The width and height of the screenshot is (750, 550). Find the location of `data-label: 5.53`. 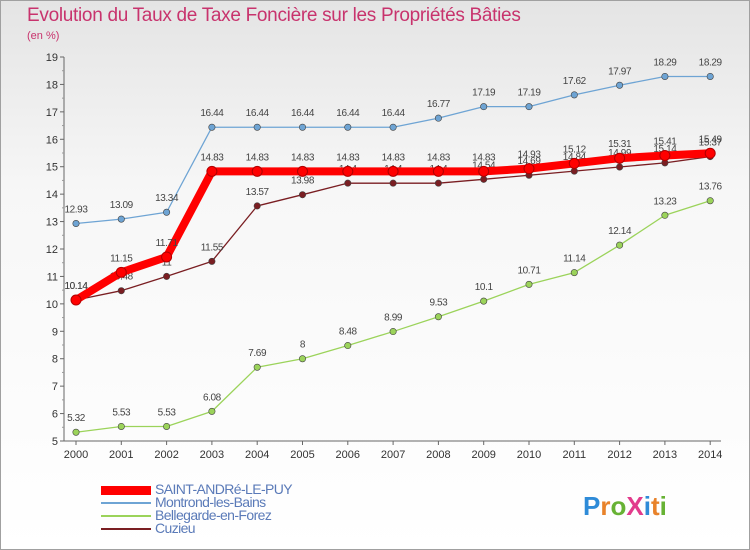

data-label: 5.53 is located at coordinates (167, 412).